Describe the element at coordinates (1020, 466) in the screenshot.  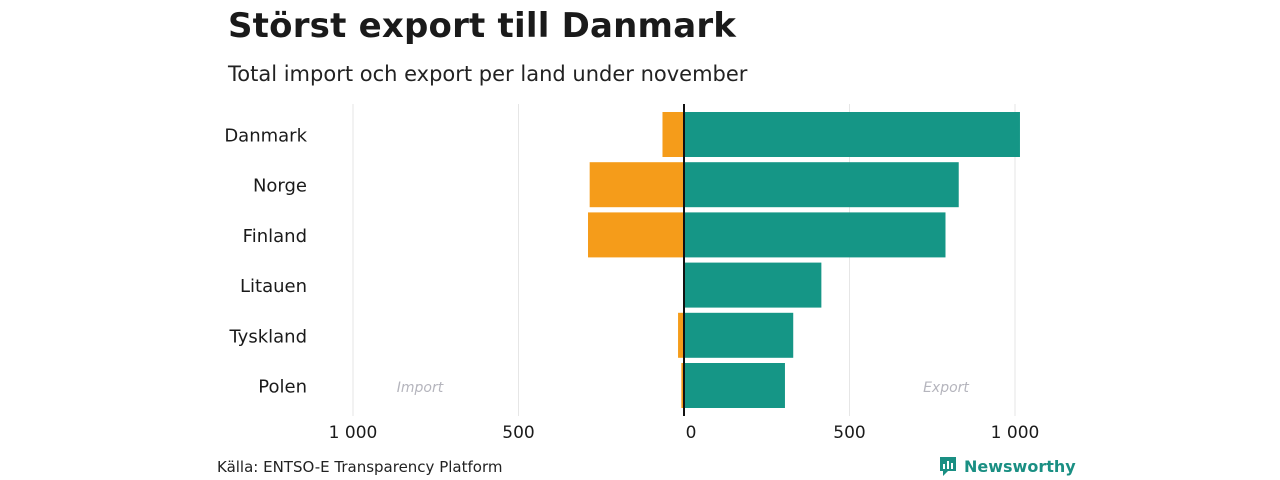
I see `brand-name: Newsworthy` at that location.